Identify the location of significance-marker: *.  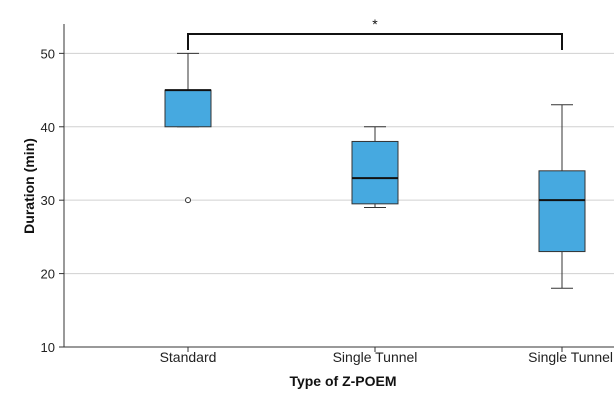
(375, 24).